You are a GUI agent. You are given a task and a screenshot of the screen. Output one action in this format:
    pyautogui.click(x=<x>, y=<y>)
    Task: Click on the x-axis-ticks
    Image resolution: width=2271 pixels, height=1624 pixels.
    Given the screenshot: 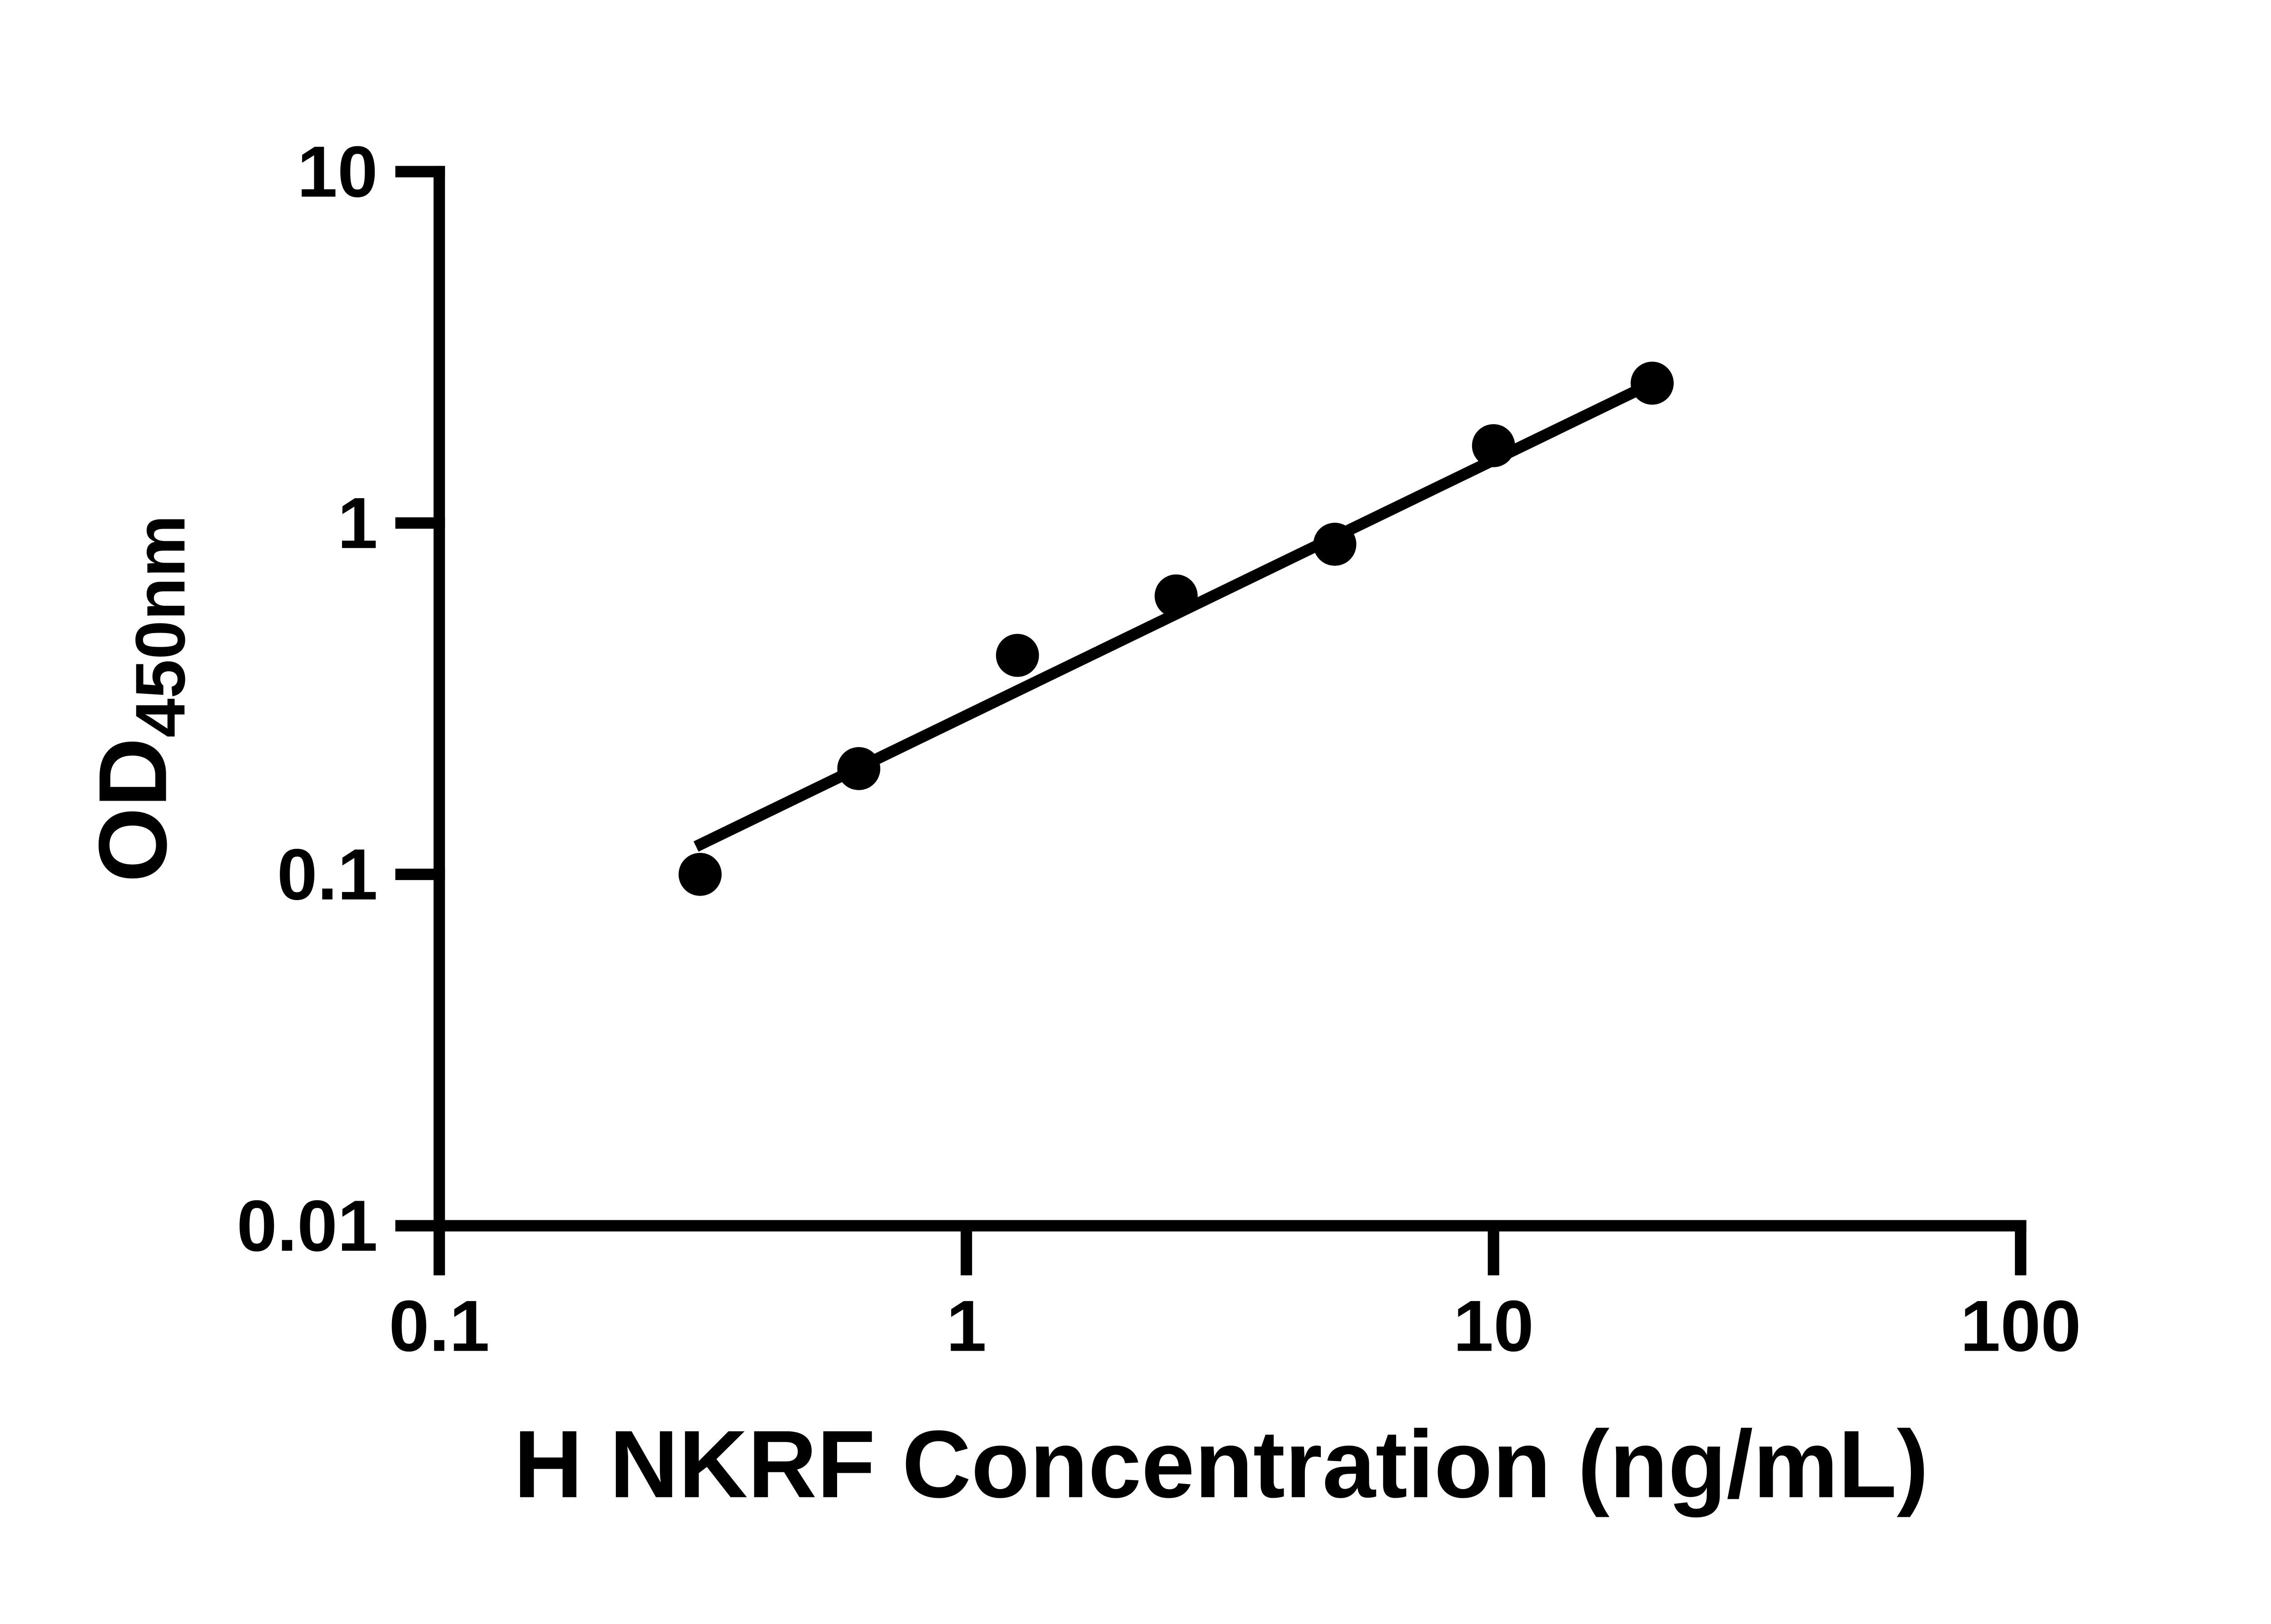 What is the action you would take?
    pyautogui.click(x=1230, y=1248)
    